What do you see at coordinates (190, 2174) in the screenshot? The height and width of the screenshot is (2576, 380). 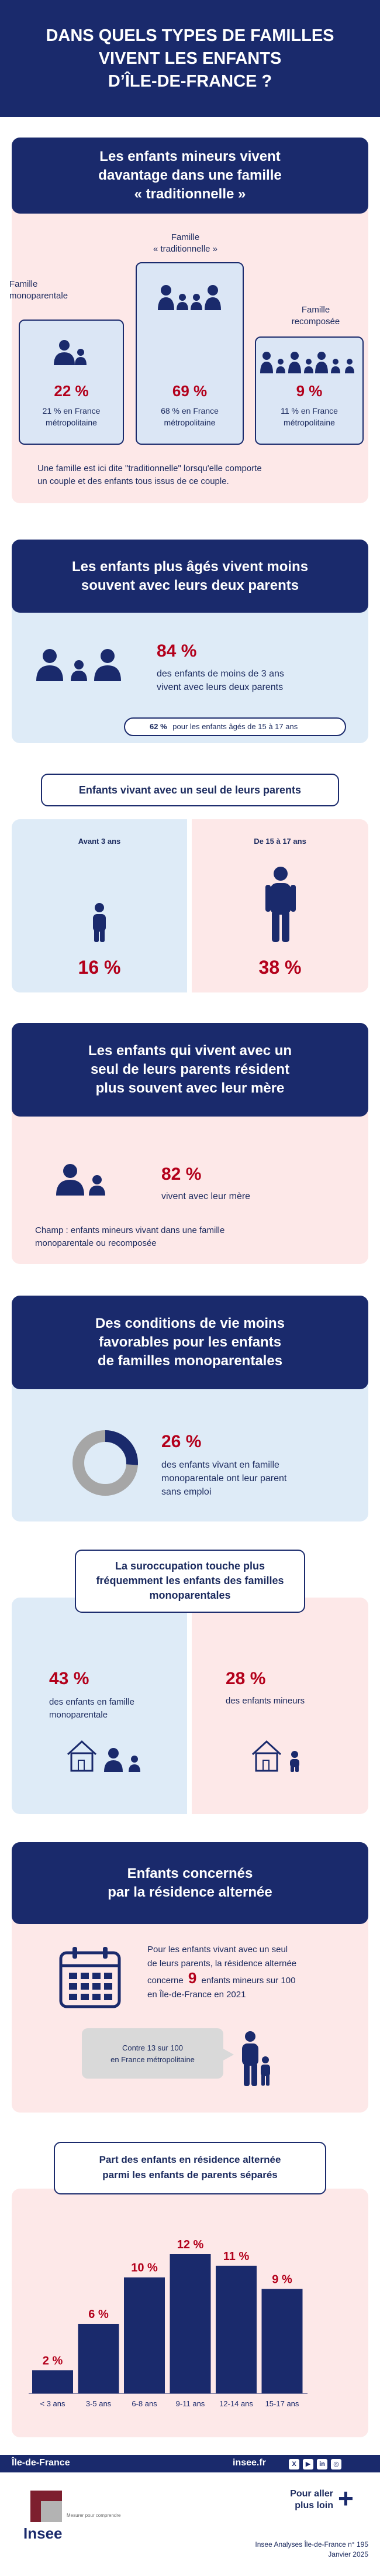 I see `section-title-line: parmi les enfants de parents séparés` at bounding box center [190, 2174].